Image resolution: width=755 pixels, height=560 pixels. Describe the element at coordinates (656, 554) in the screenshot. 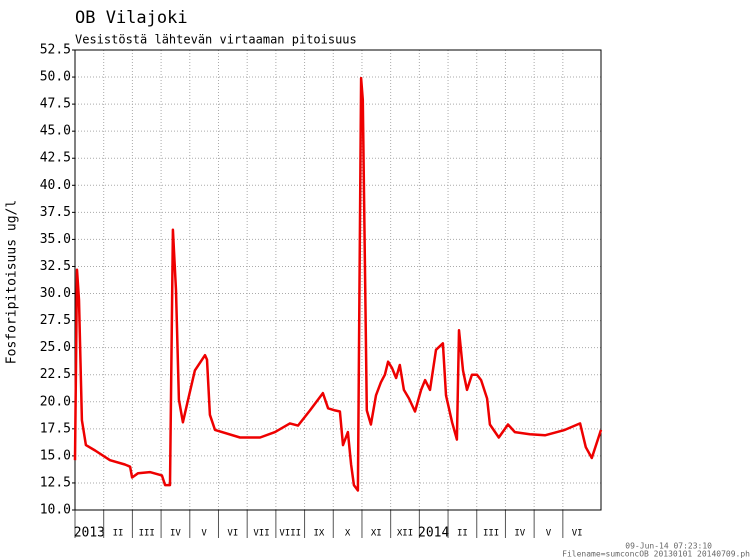

I see `filename: Filename=sumconcOB 20130101 20140709.ph` at that location.